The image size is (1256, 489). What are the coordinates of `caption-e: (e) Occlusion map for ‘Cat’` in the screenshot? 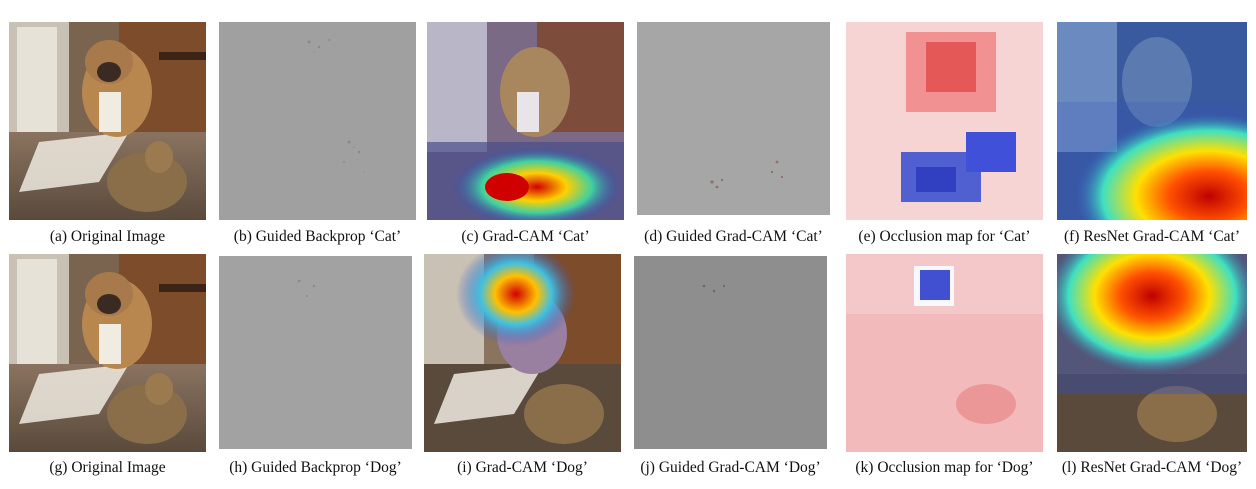 It's located at (944, 236).